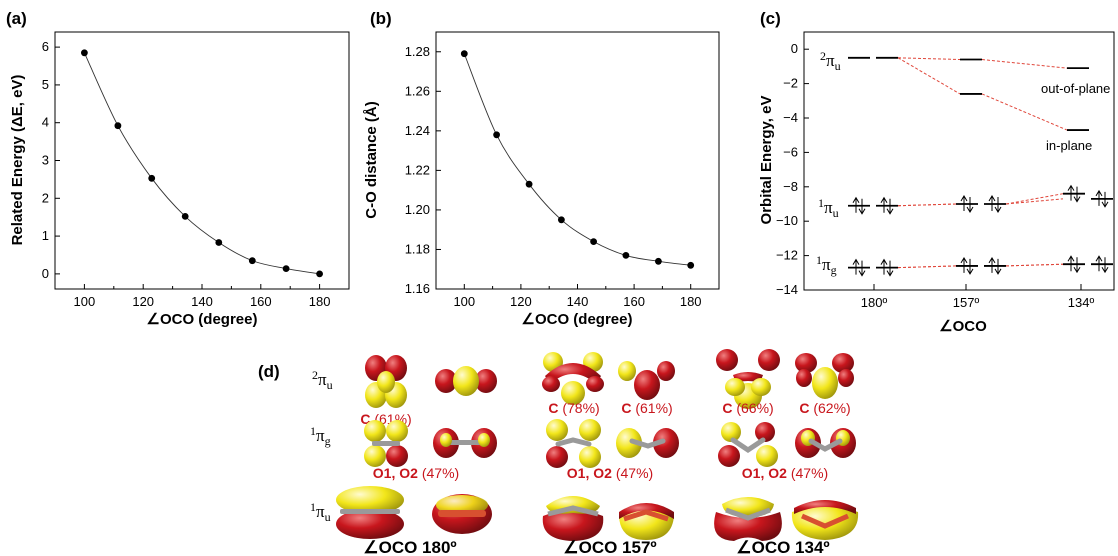  What do you see at coordinates (828, 208) in the screenshot?
I see `orbital-label-1pu-c: 1πu` at bounding box center [828, 208].